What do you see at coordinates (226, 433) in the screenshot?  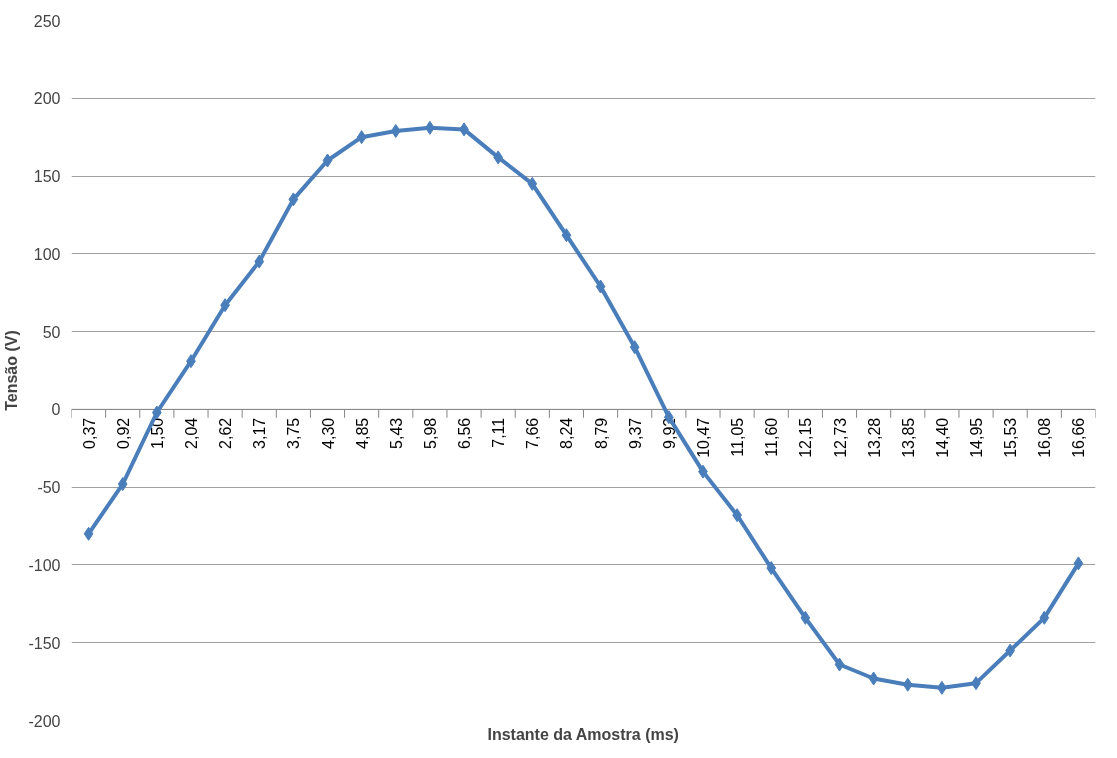 I see `x-tick-label: 2,62` at bounding box center [226, 433].